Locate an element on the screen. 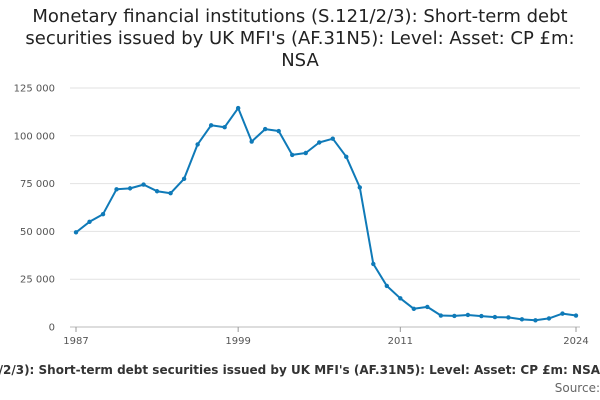 The width and height of the screenshot is (600, 400). y-tick-label: 0 is located at coordinates (52, 328).